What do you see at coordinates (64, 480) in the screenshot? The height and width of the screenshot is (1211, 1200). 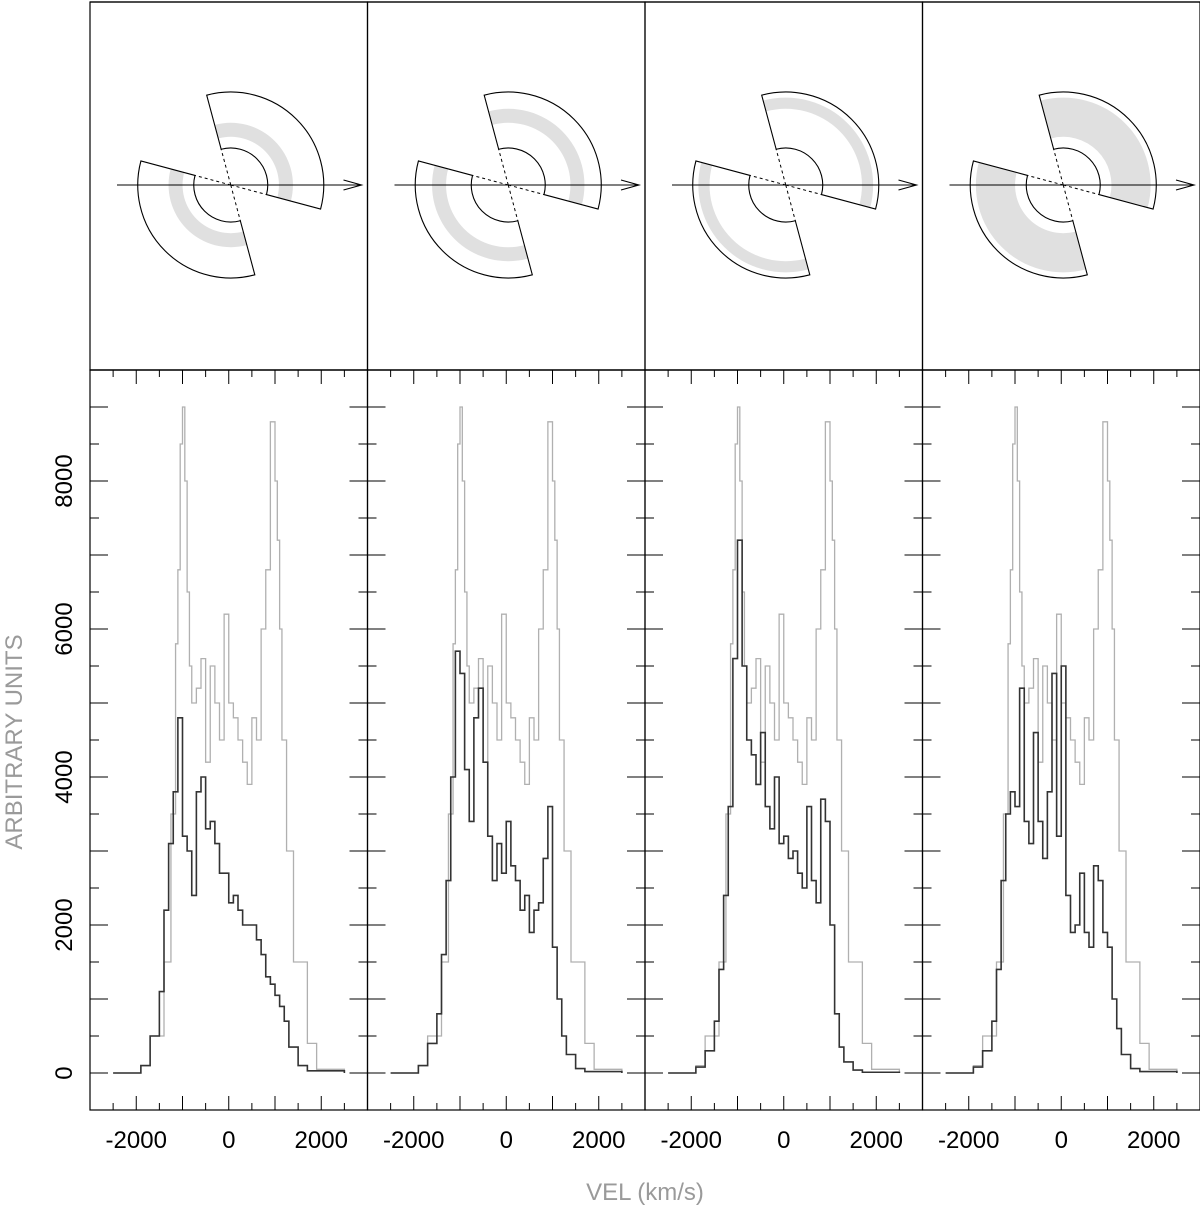 I see `y-tick-label: 8000` at bounding box center [64, 480].